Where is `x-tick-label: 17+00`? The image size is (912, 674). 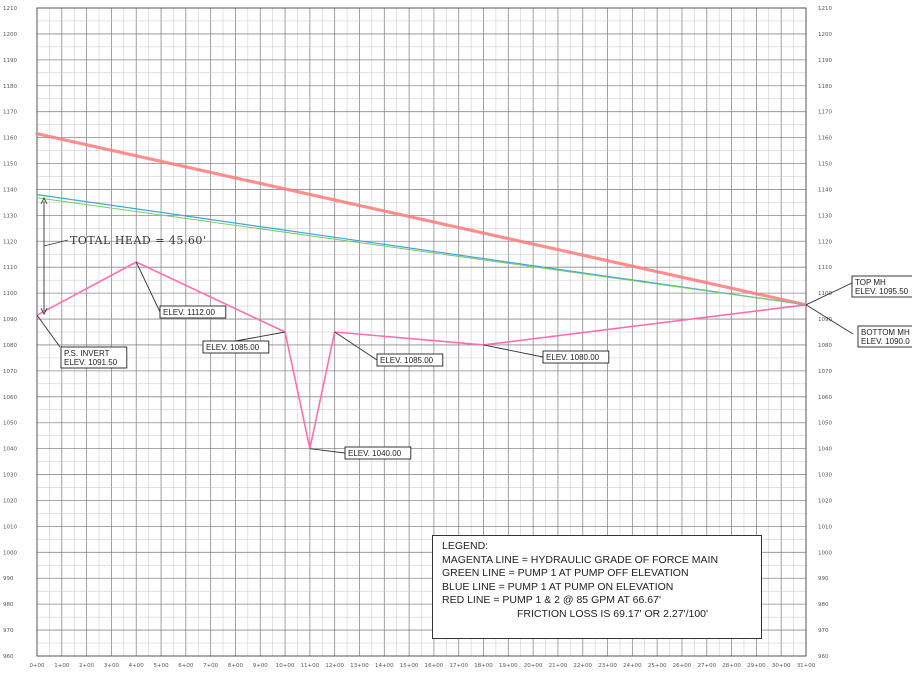 x-tick-label: 17+00 is located at coordinates (458, 666).